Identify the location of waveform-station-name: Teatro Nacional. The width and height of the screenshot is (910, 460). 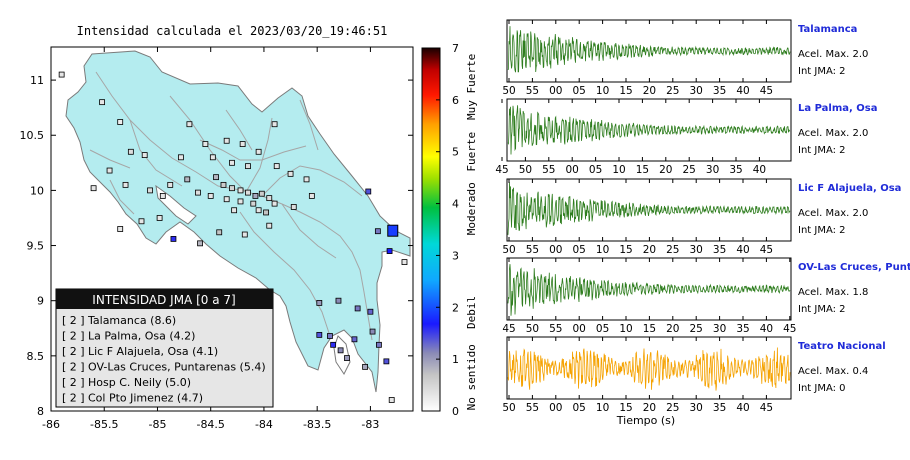
(842, 346).